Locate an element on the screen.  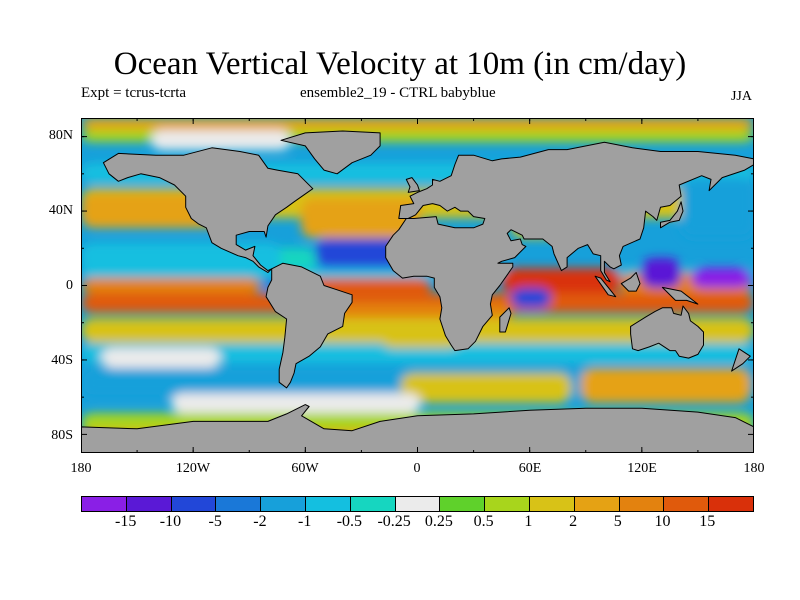
y-tick-label: 40S is located at coordinates (62, 360).